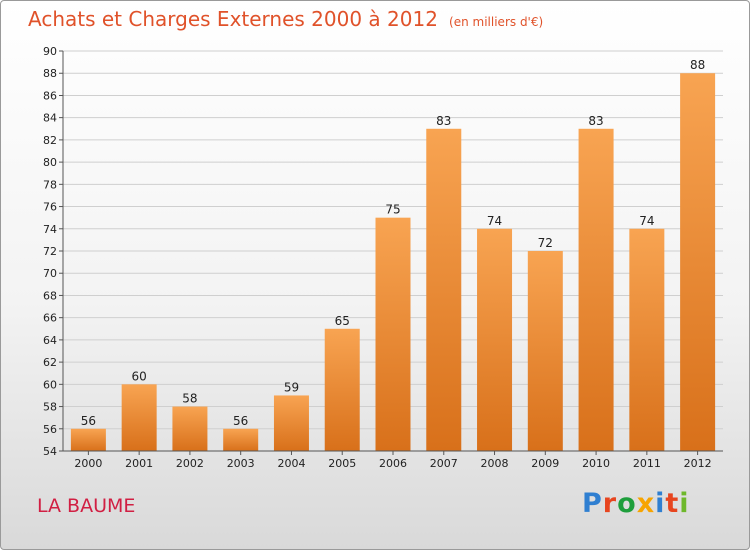 The image size is (750, 550). What do you see at coordinates (698, 262) in the screenshot?
I see `bar-2012` at bounding box center [698, 262].